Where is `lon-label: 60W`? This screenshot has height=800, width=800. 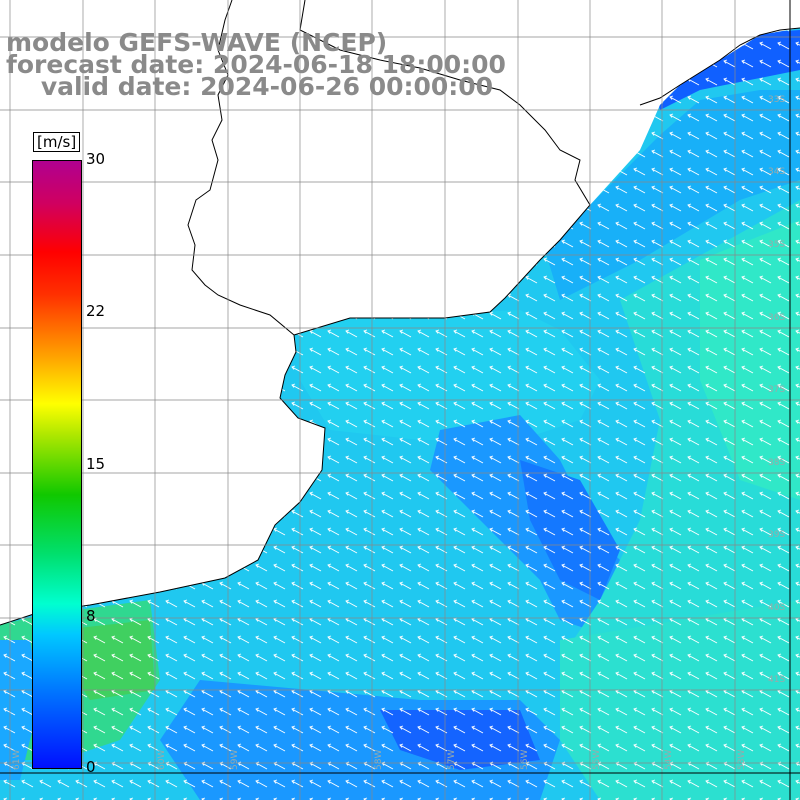
lon-label: 60W is located at coordinates (162, 759).